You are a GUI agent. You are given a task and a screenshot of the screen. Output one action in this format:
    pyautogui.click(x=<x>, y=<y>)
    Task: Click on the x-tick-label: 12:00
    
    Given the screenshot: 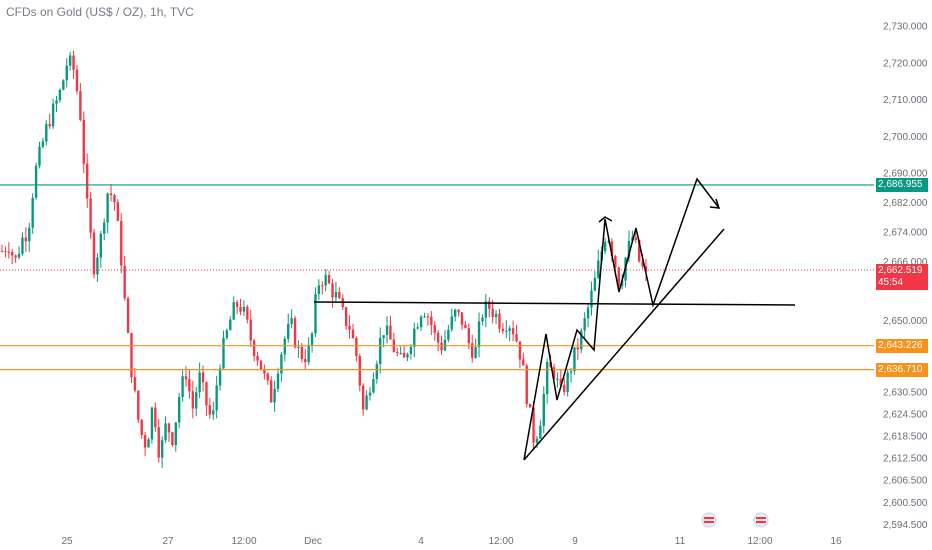 What is the action you would take?
    pyautogui.click(x=500, y=541)
    